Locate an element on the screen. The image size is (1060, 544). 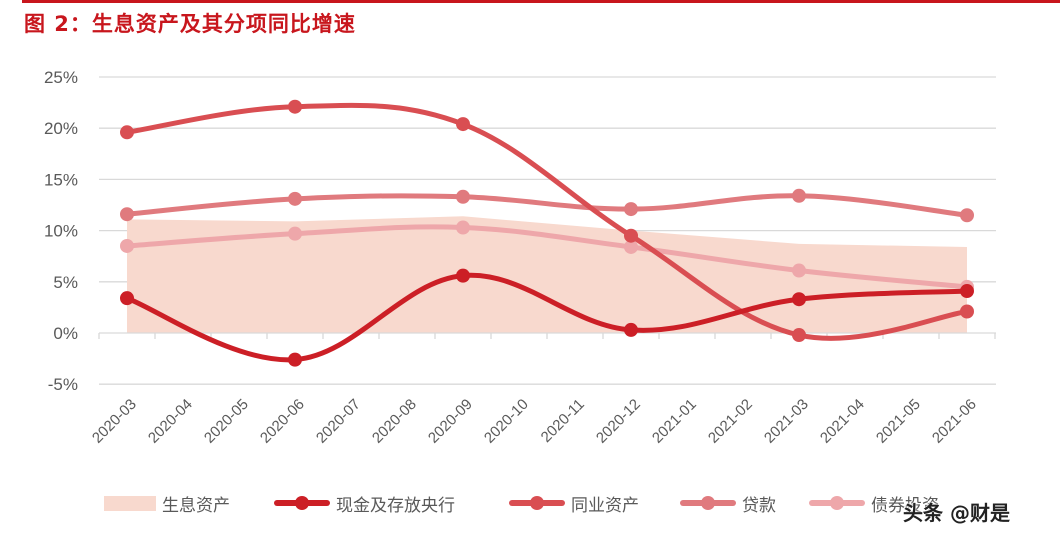
x-tick-label: 2020-03 is located at coordinates (114, 421).